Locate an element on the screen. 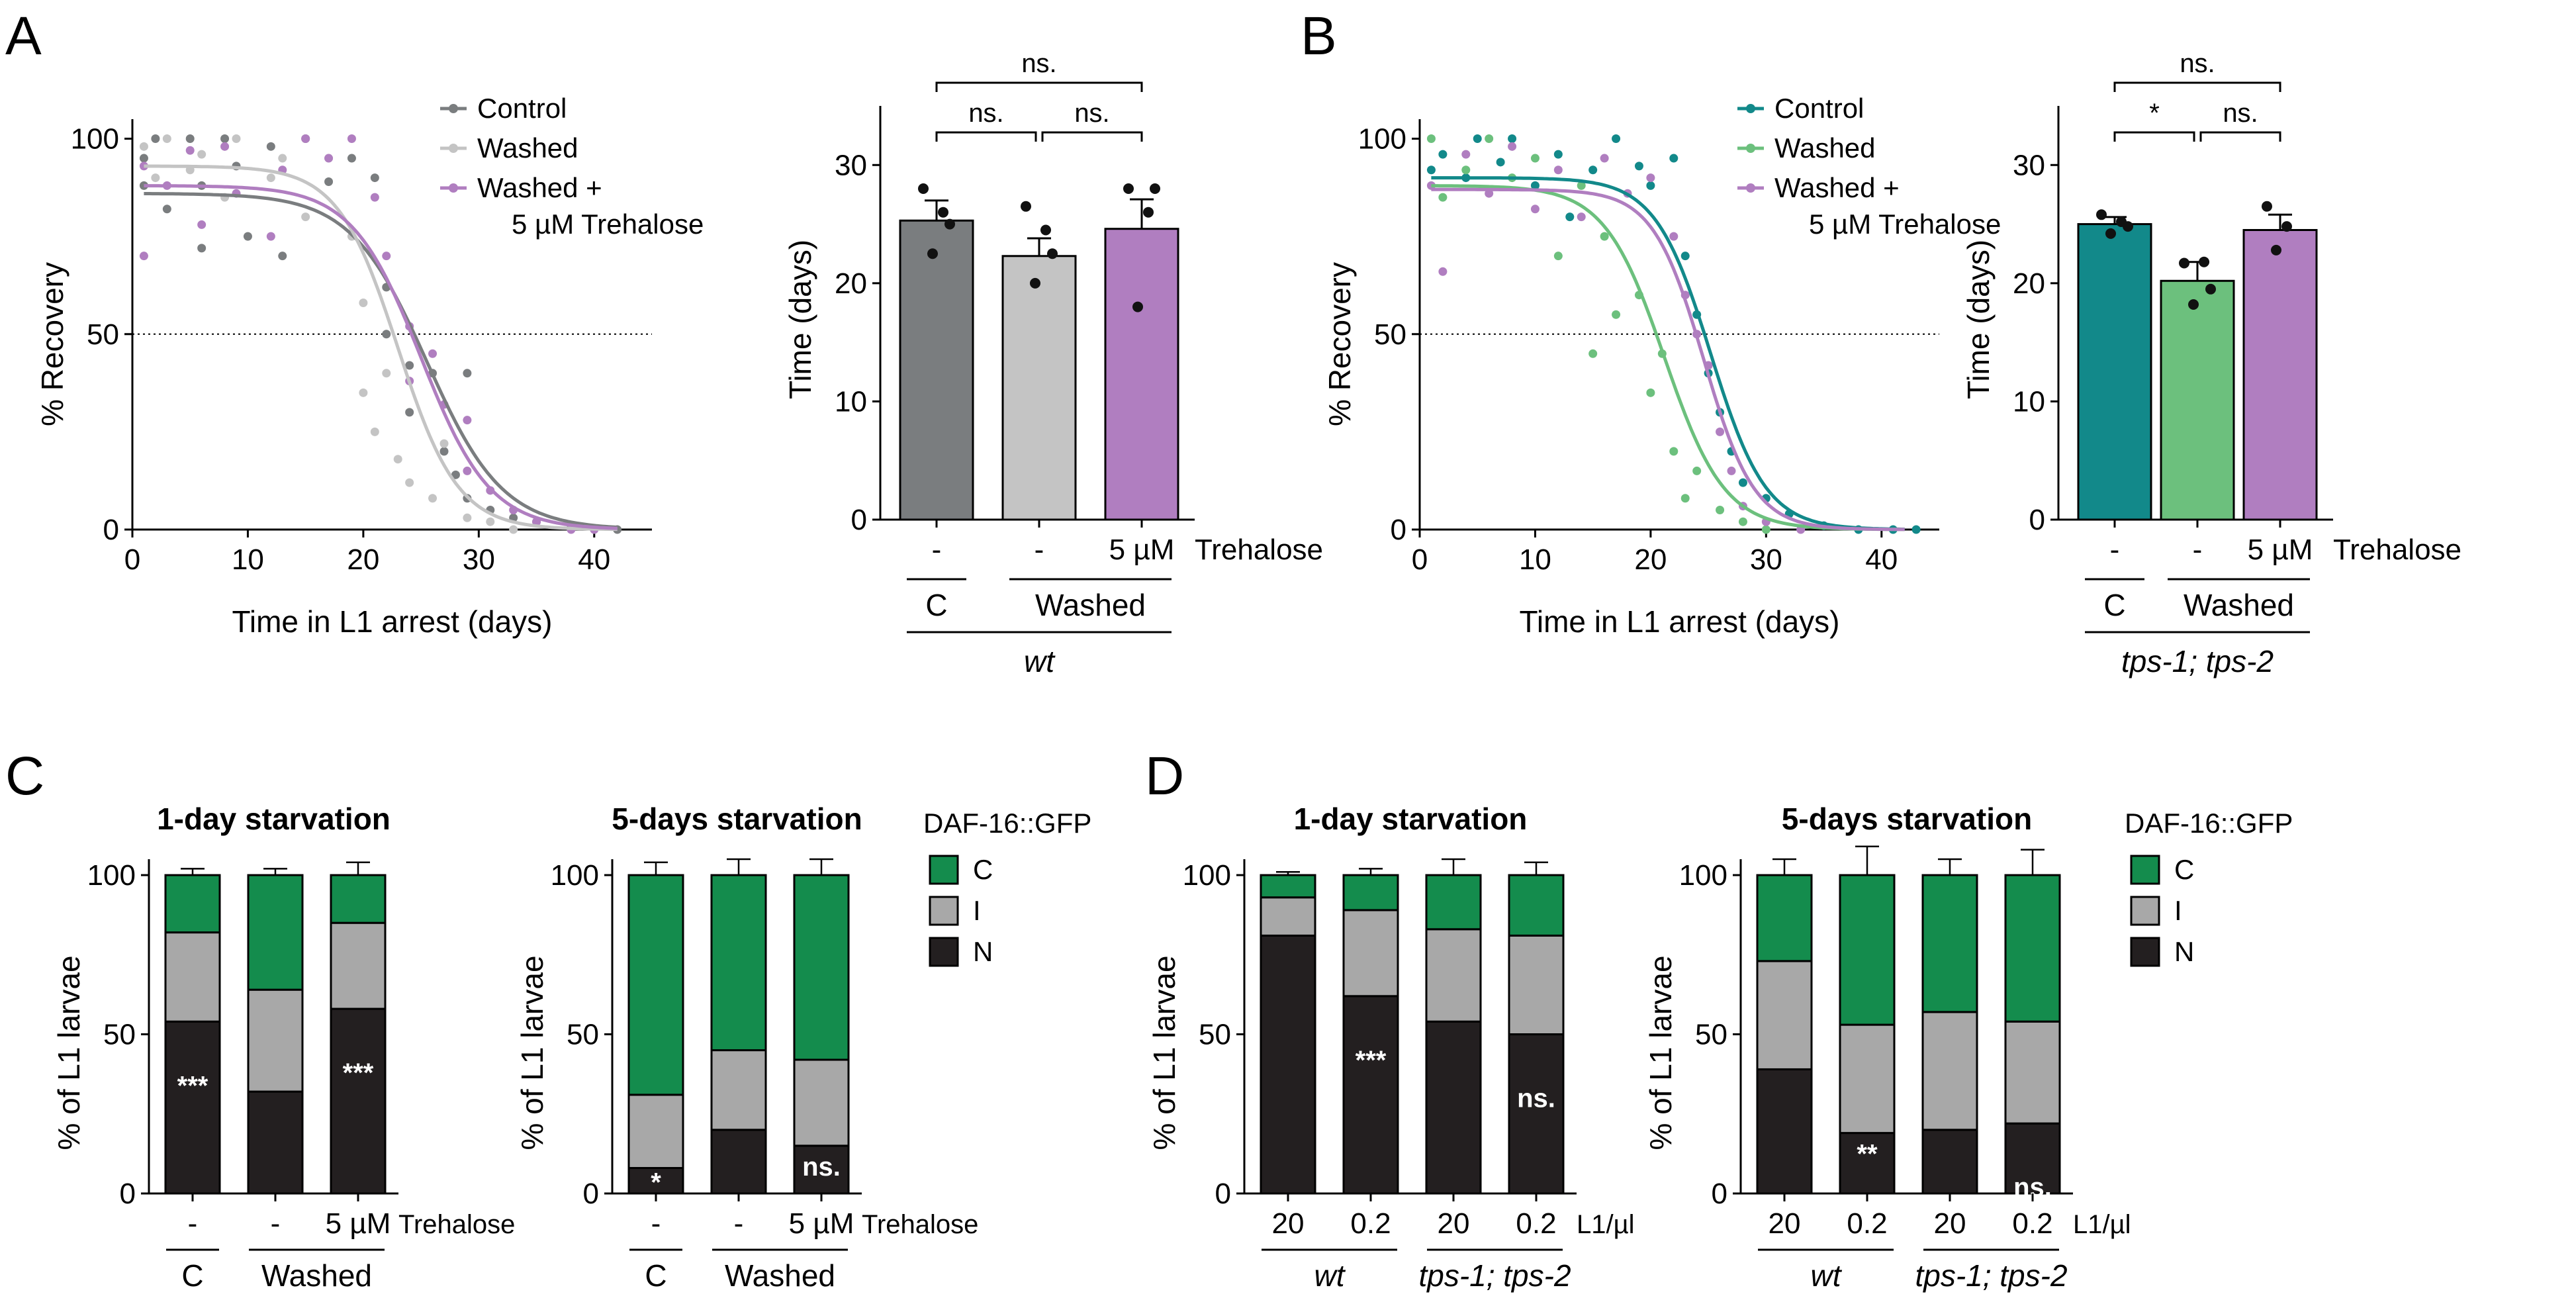 This screenshot has width=2576, height=1306. legend-label: Control is located at coordinates (1819, 108).